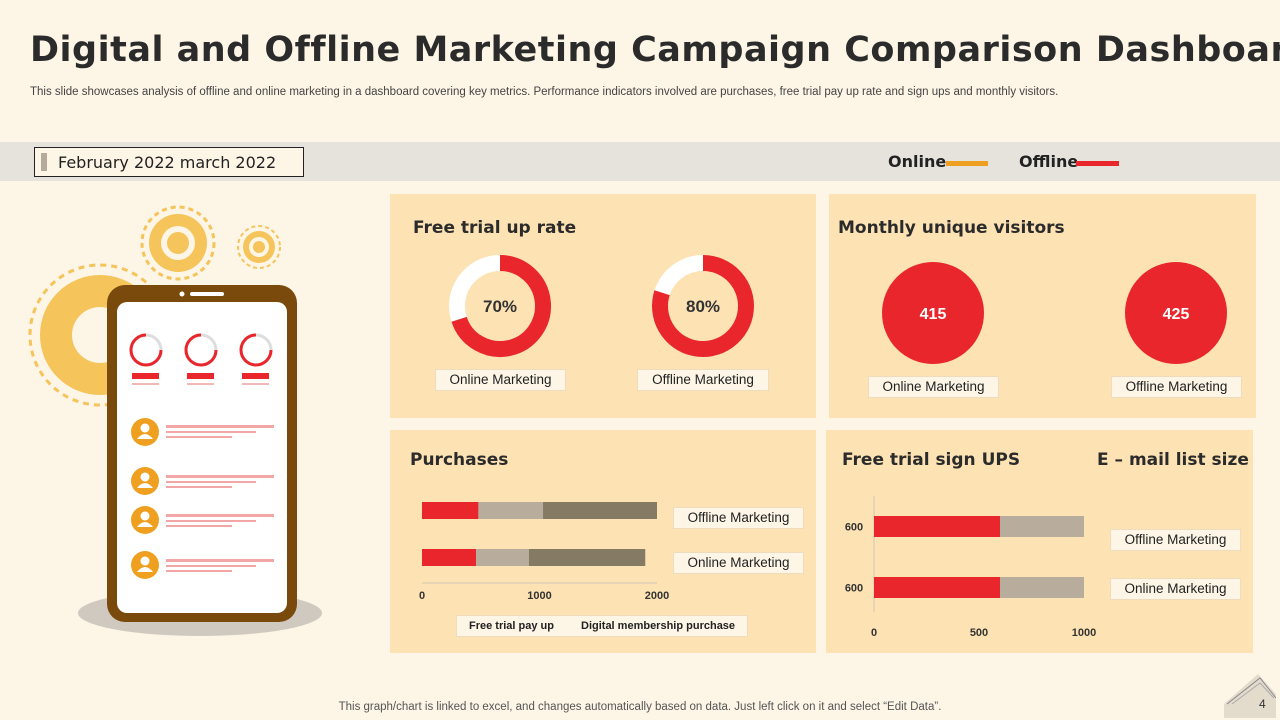 The image size is (1280, 720). I want to click on donut-online: 70%, so click(500, 306).